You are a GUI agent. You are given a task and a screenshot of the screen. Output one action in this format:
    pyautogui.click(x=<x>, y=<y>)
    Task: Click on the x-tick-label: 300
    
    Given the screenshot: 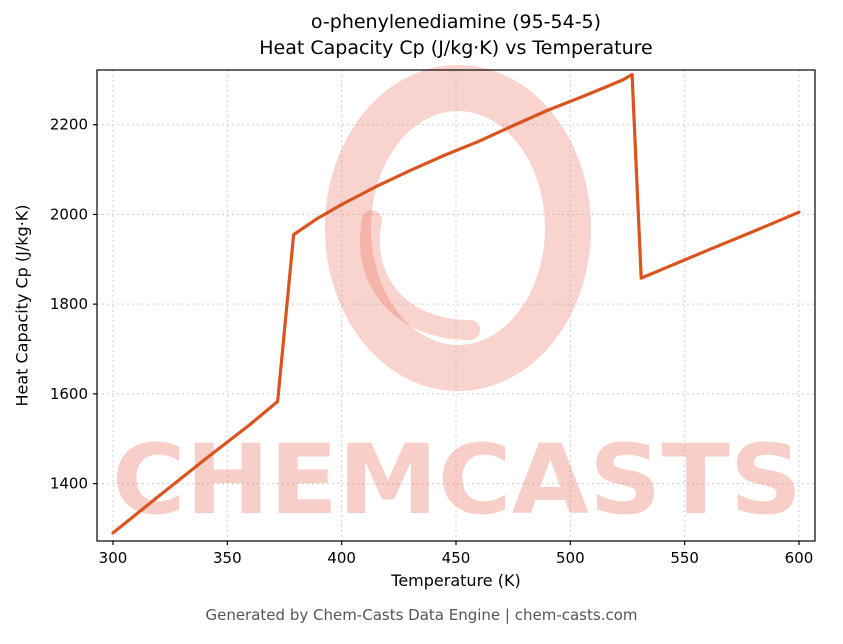 What is the action you would take?
    pyautogui.click(x=113, y=558)
    